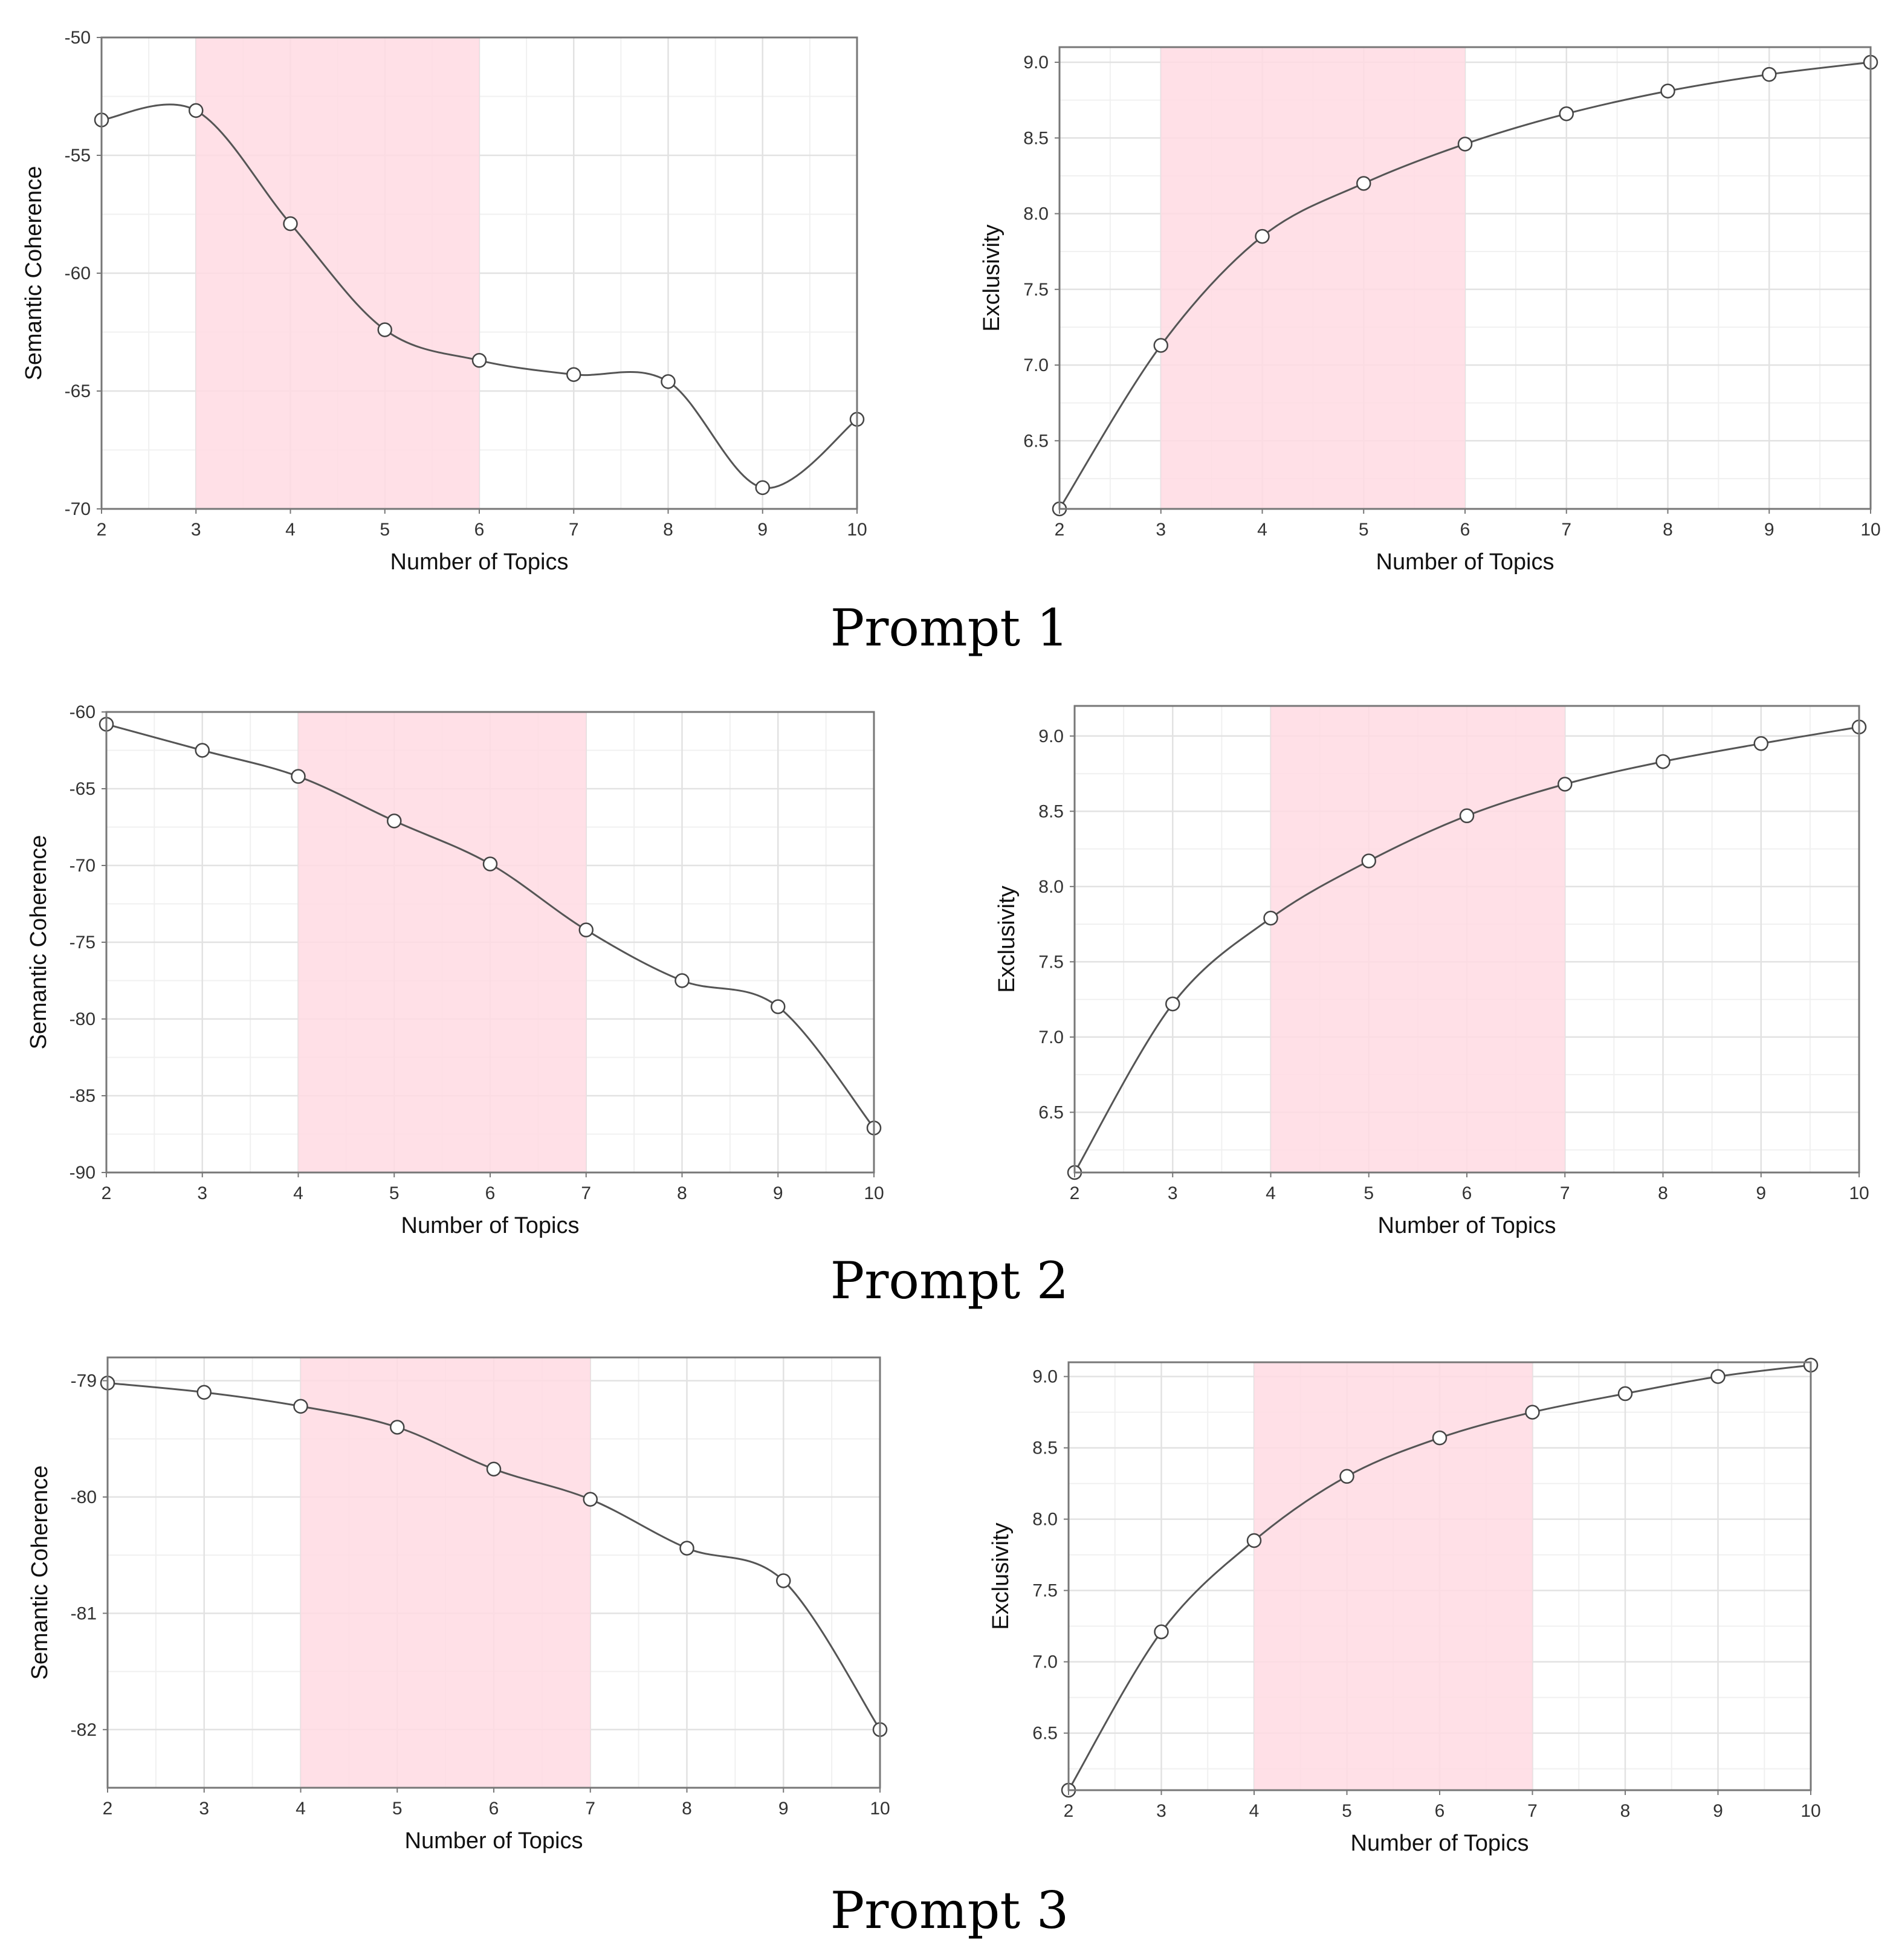  What do you see at coordinates (82, 1019) in the screenshot?
I see `y-tick-label: -80` at bounding box center [82, 1019].